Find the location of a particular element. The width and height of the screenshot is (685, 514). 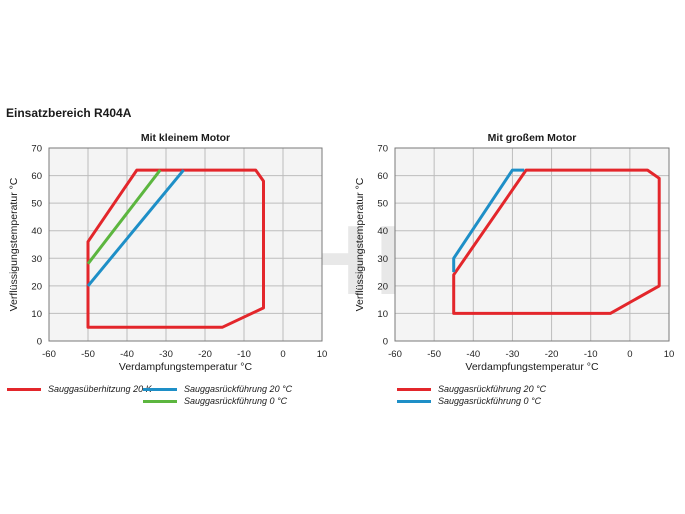

legend-item-left-0: Sauggasüberhitzung 20 K is located at coordinates (79, 389).